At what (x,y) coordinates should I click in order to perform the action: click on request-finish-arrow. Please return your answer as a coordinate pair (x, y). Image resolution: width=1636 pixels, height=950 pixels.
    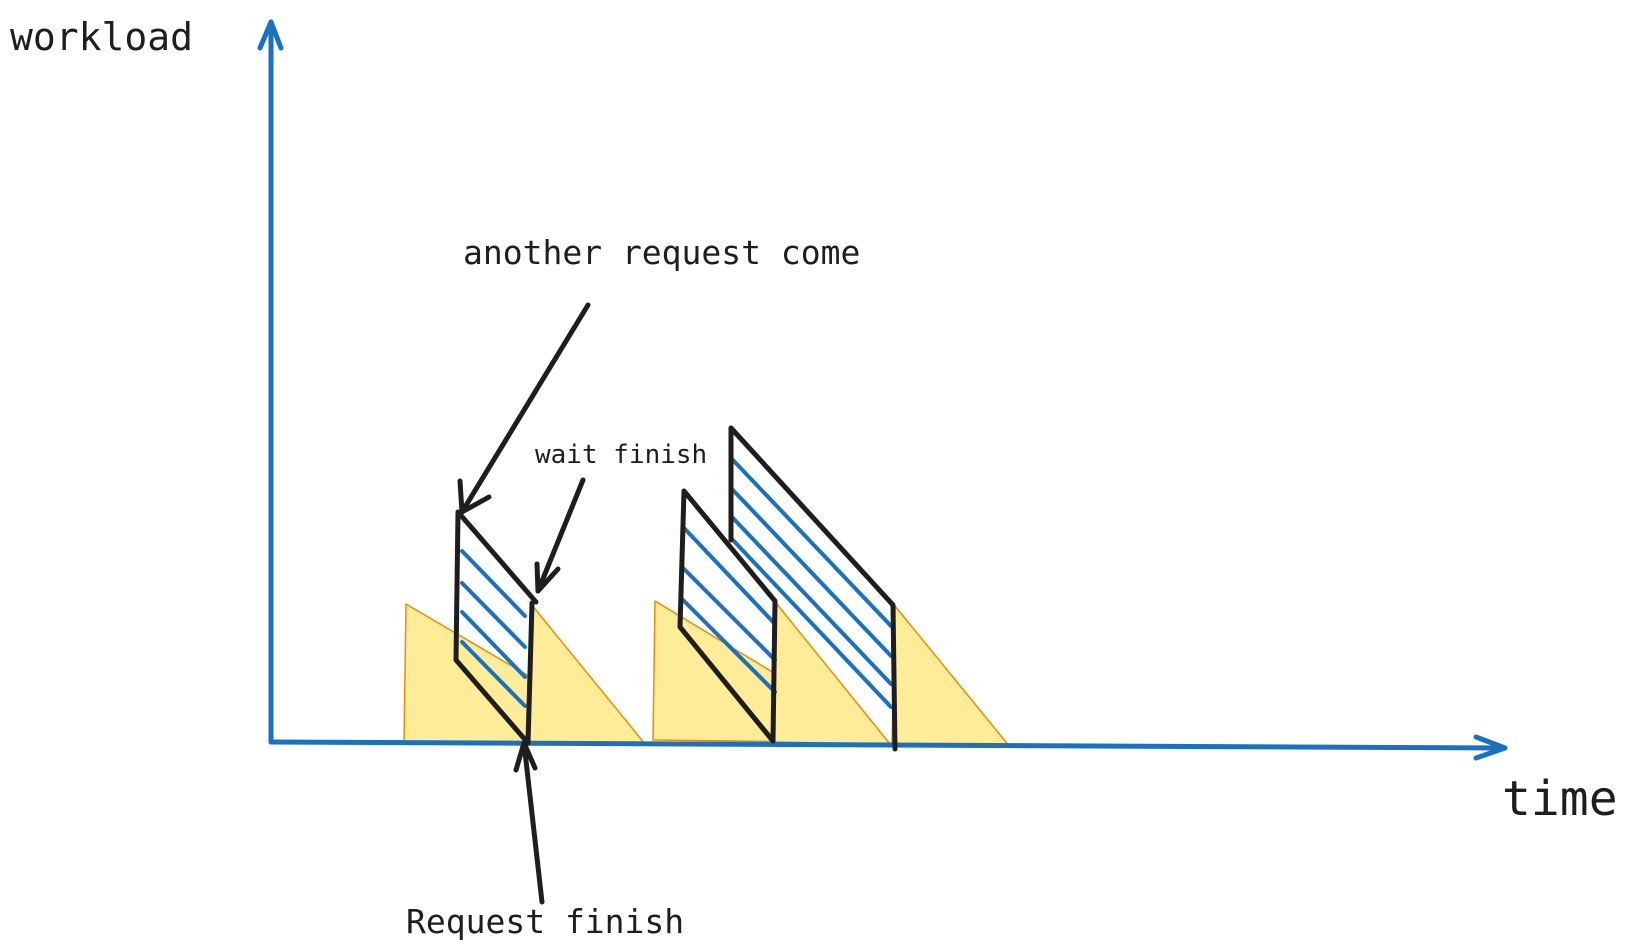
    Looking at the image, I should click on (533, 822).